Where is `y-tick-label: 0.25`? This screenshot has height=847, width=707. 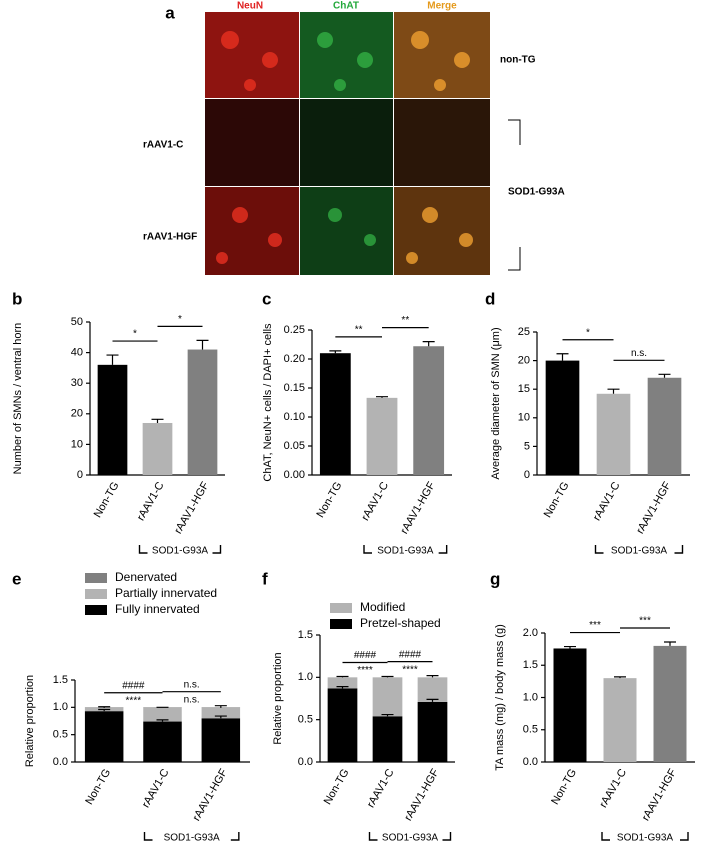
y-tick-label: 0.25 is located at coordinates (294, 330).